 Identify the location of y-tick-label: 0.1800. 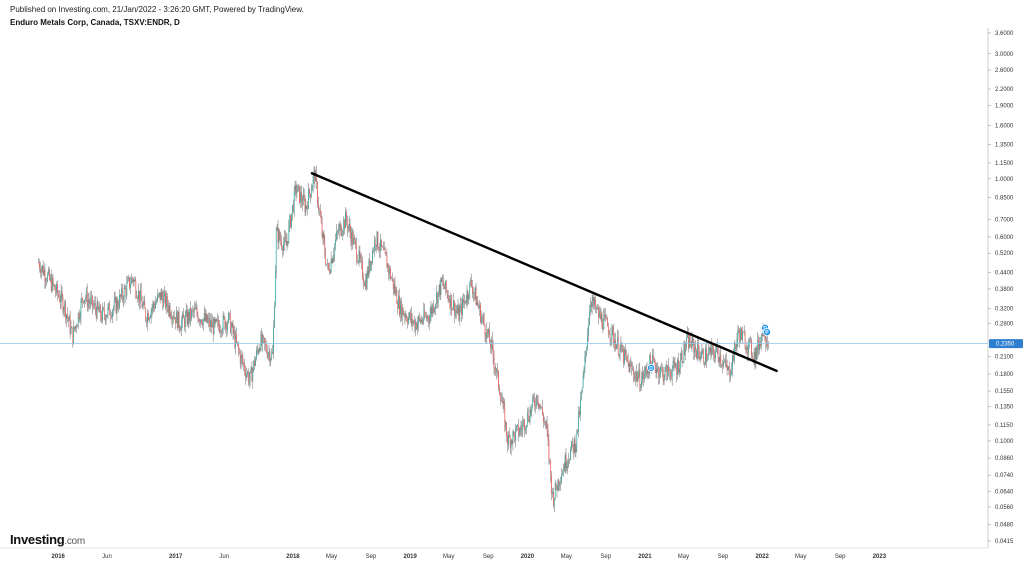
(1004, 375).